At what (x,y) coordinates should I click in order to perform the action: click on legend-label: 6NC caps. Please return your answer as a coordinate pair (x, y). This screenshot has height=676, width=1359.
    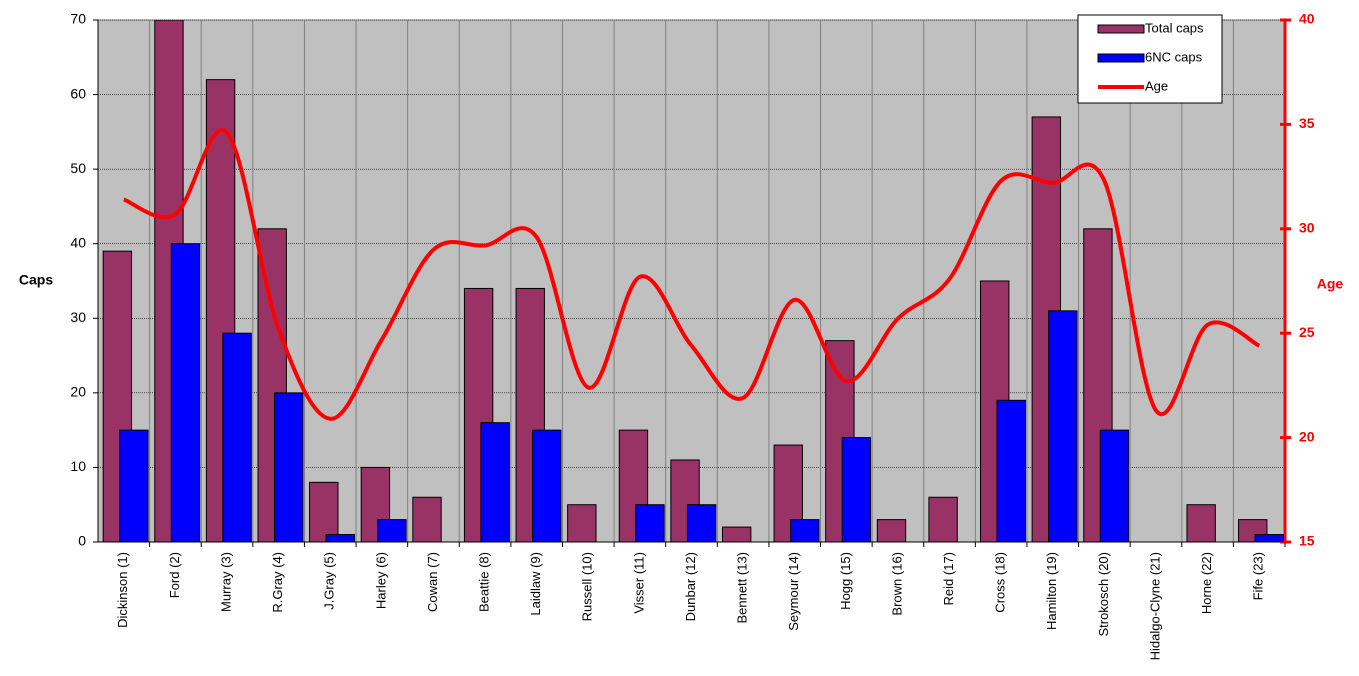
    Looking at the image, I should click on (1174, 56).